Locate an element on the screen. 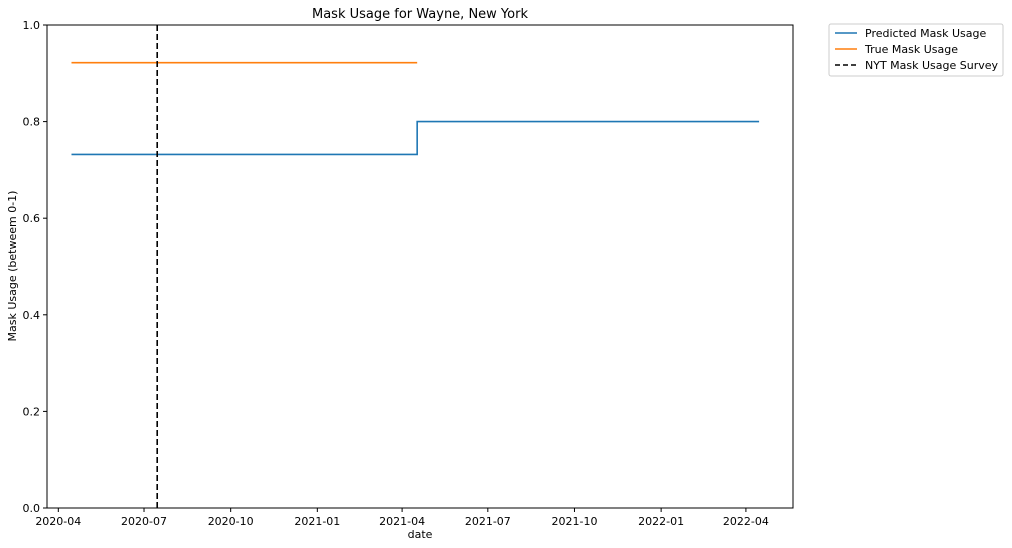 This screenshot has height=548, width=1012. legend-box is located at coordinates (916, 50).